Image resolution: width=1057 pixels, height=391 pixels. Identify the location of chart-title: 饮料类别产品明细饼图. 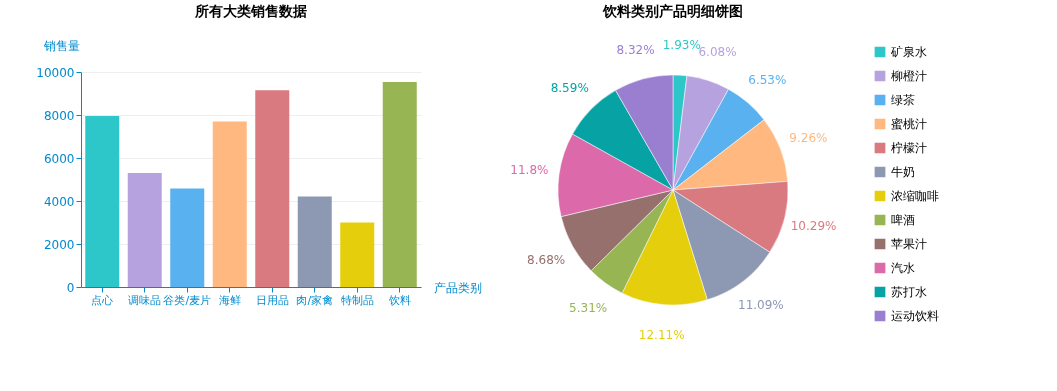
(672, 11).